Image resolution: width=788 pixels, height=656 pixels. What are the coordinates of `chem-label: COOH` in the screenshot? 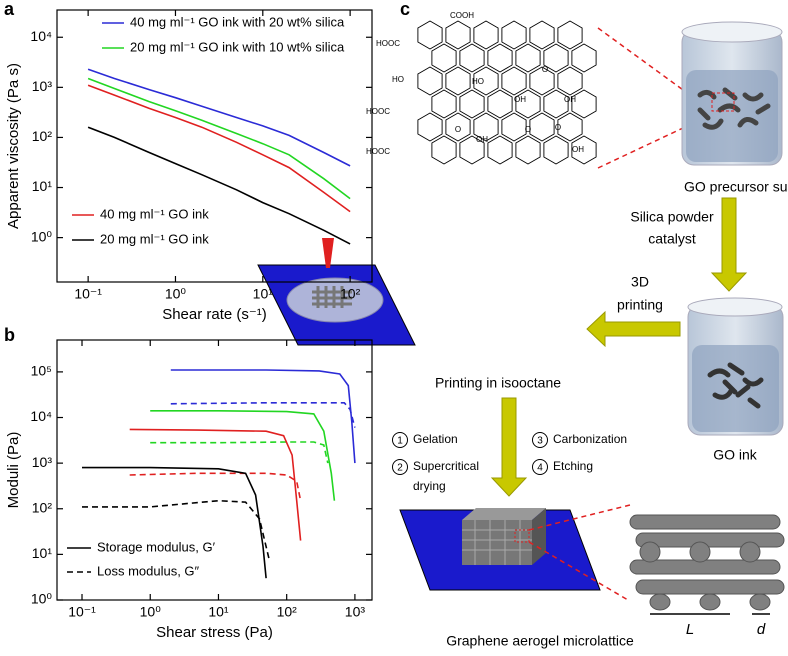 It's located at (462, 15).